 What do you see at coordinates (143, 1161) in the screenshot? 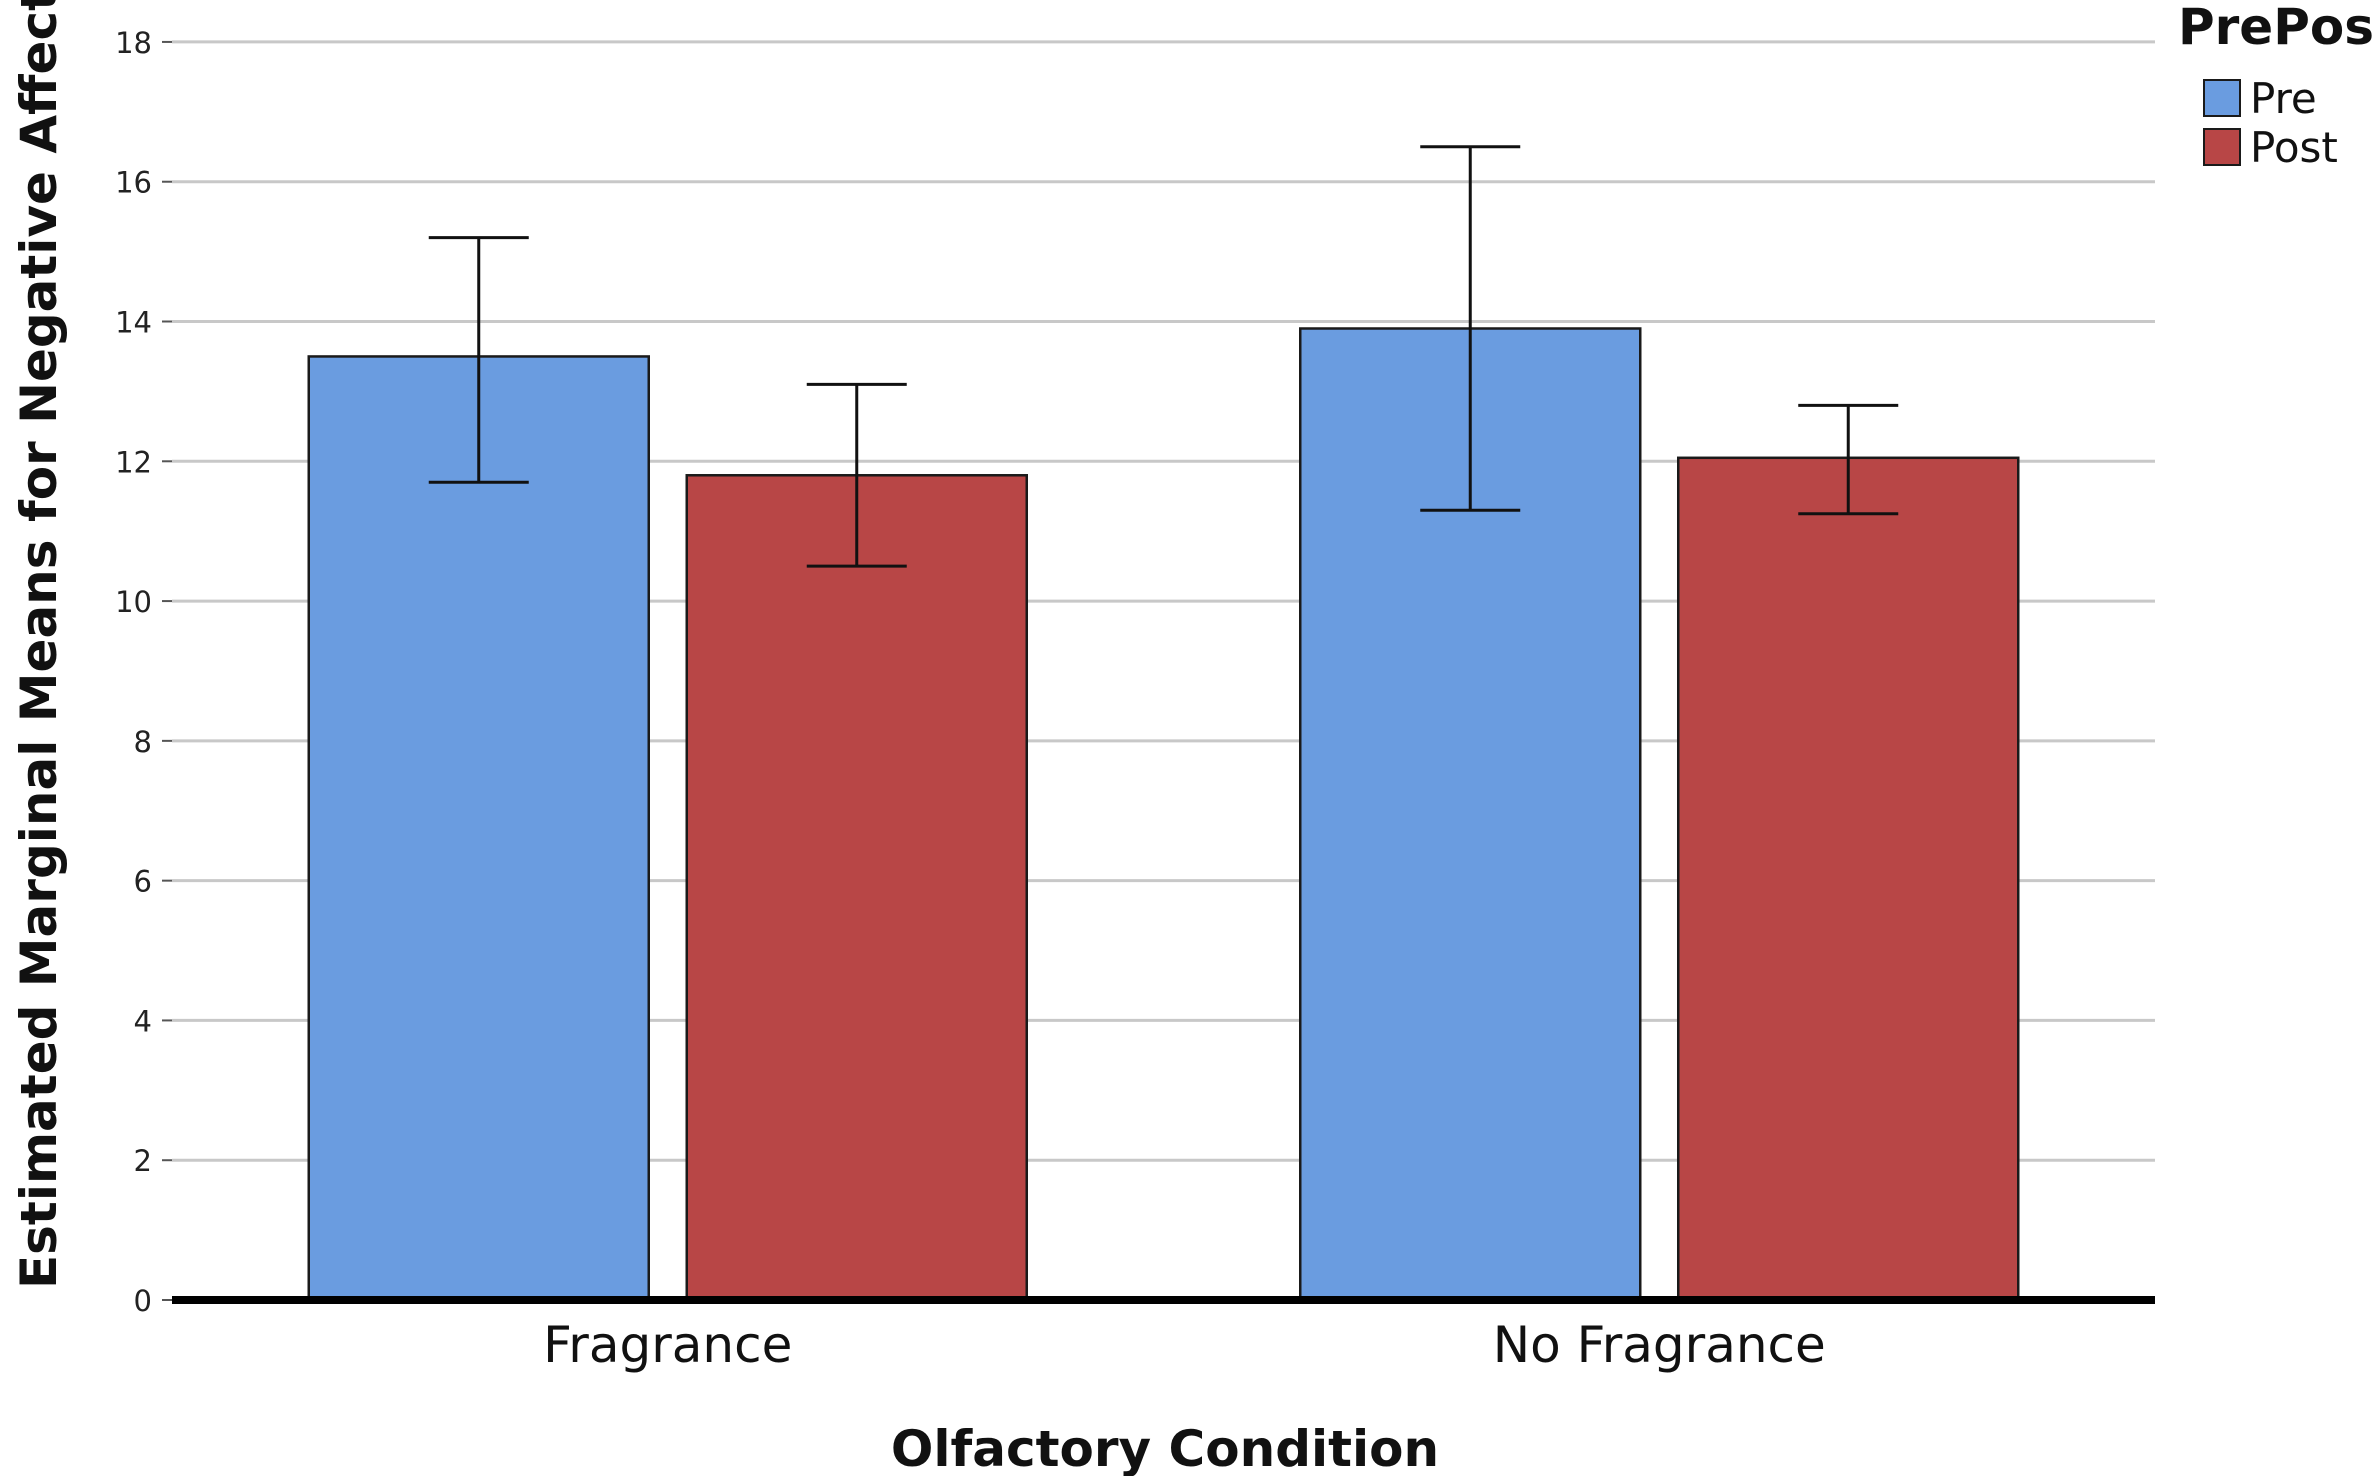
I see `y-tick-label: 2` at bounding box center [143, 1161].